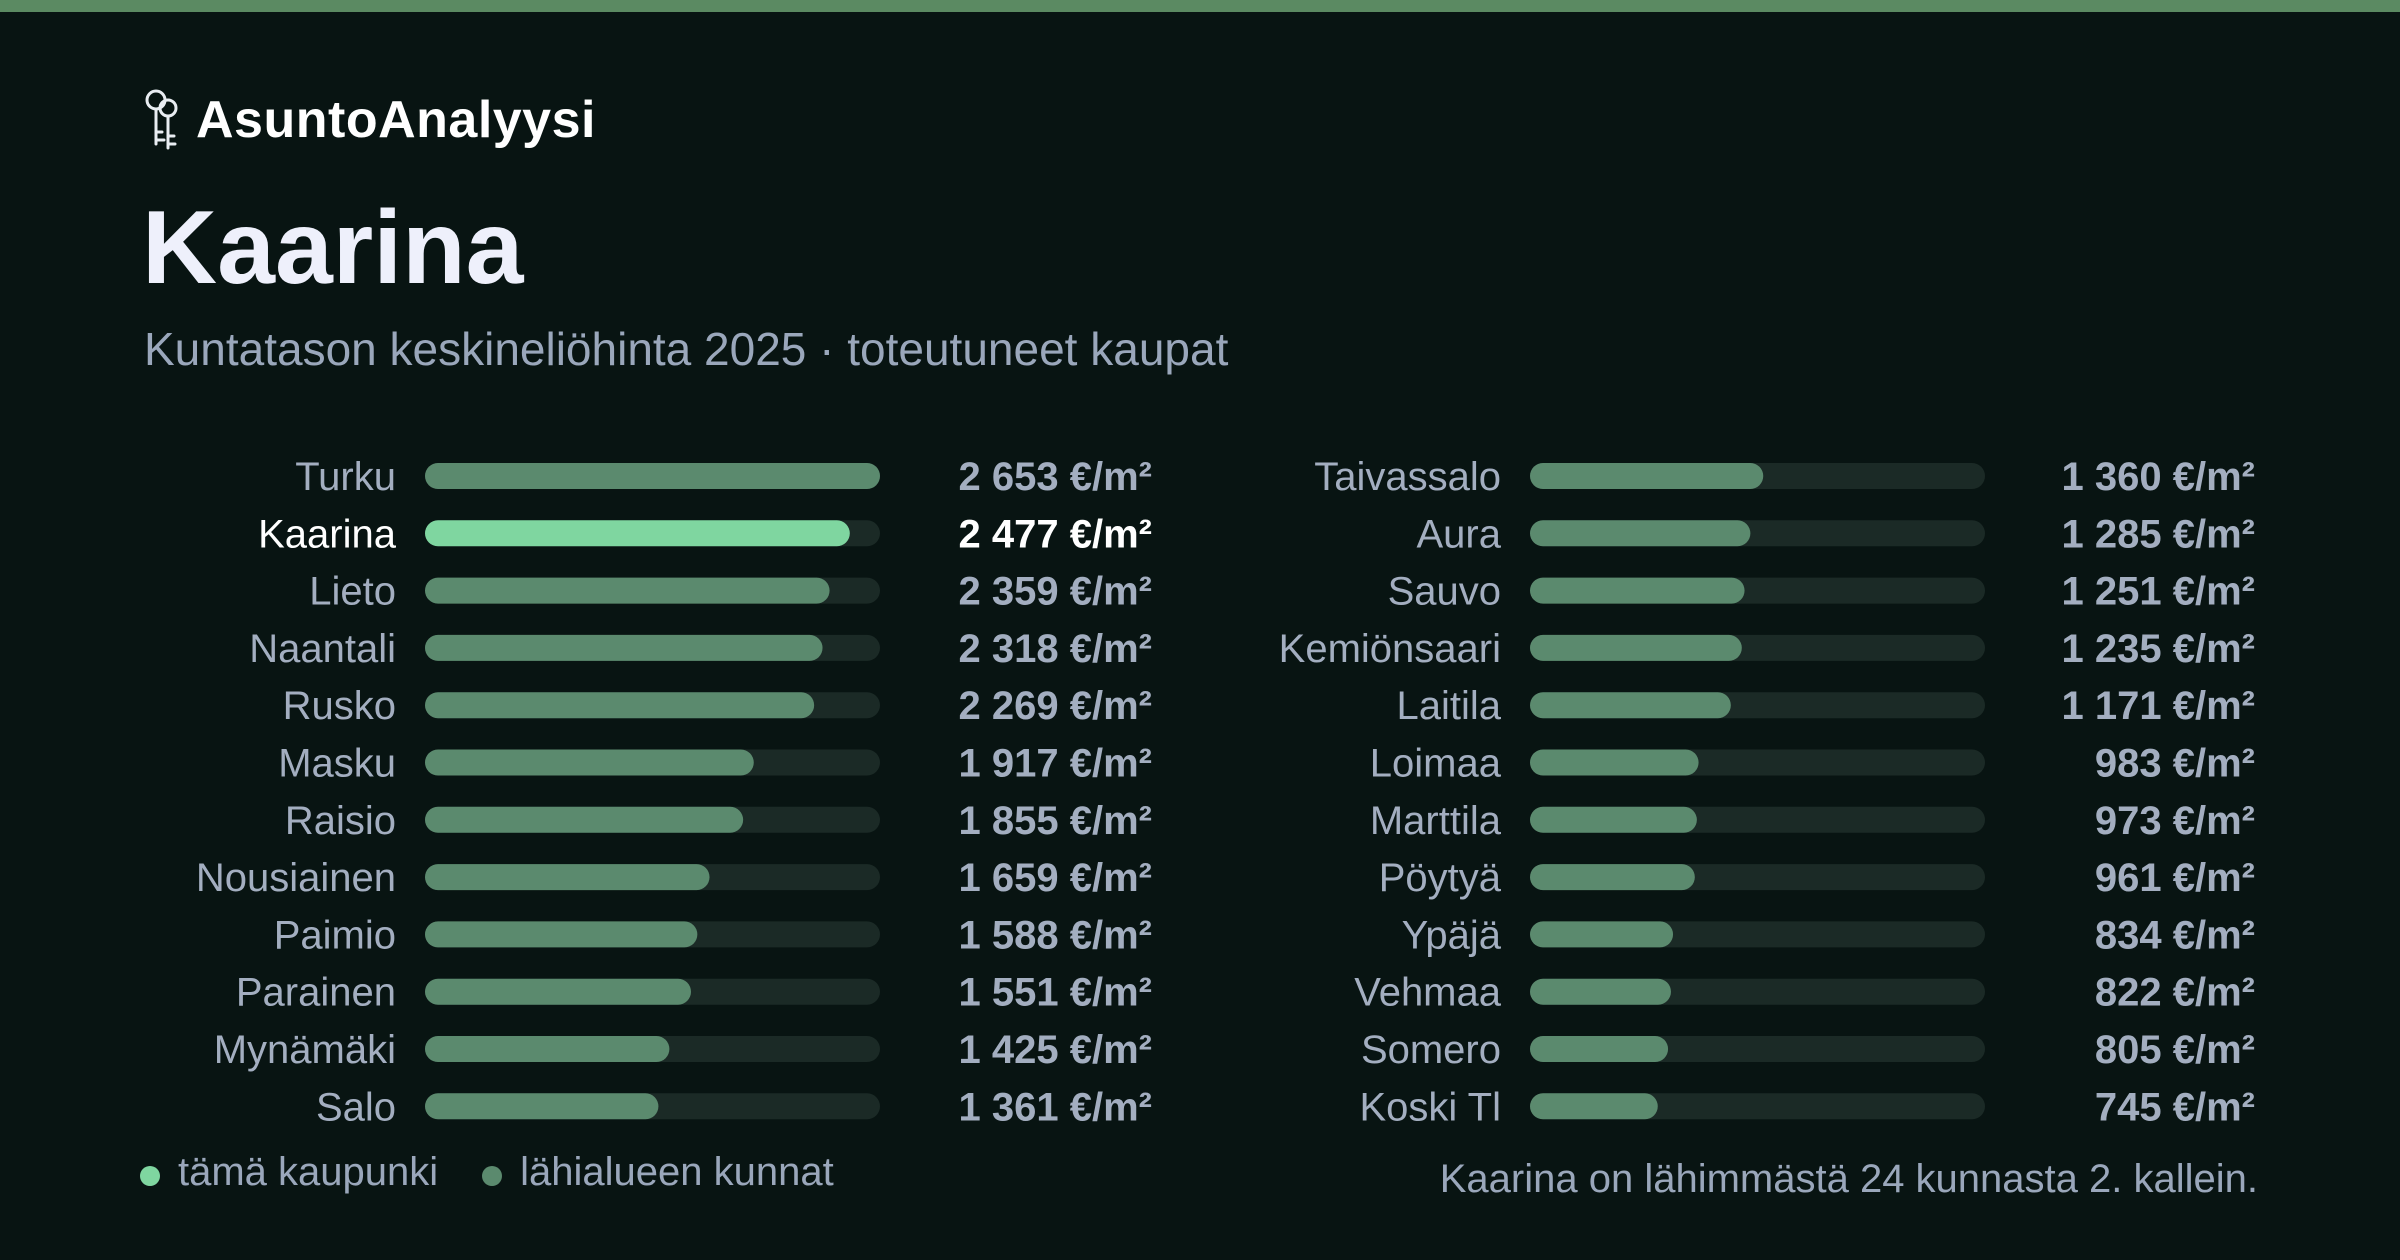 This screenshot has height=1260, width=2400. I want to click on bar-marttila, so click(1613, 819).